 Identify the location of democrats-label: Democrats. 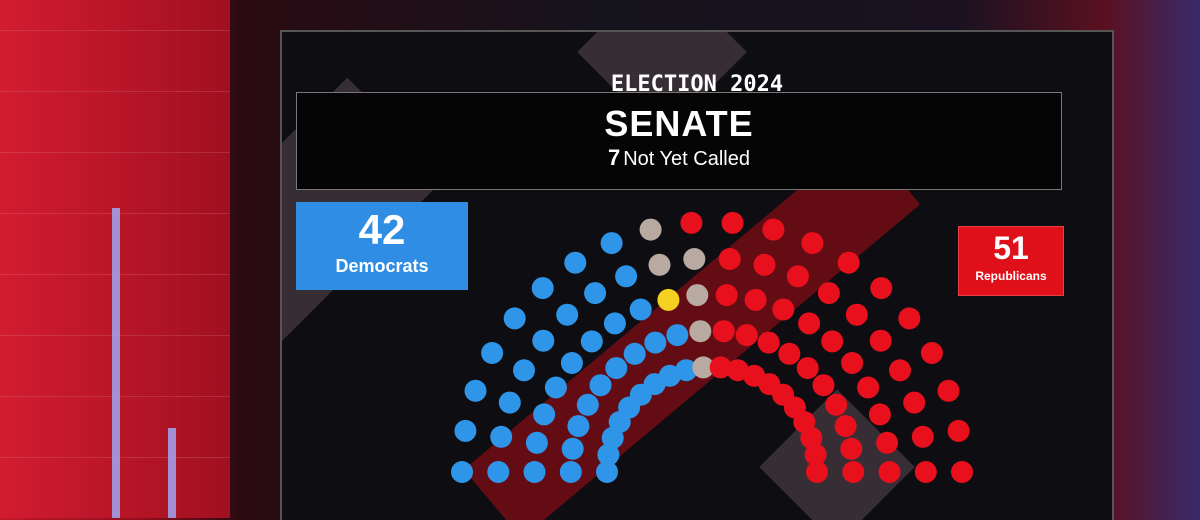
(382, 266).